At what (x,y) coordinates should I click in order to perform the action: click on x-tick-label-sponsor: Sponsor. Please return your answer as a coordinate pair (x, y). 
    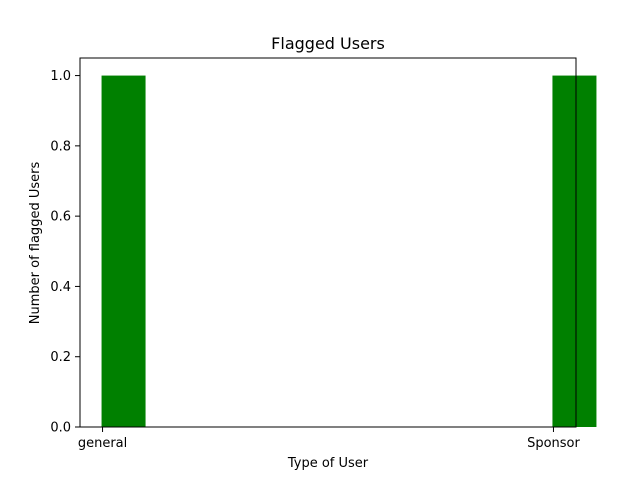
    Looking at the image, I should click on (553, 443).